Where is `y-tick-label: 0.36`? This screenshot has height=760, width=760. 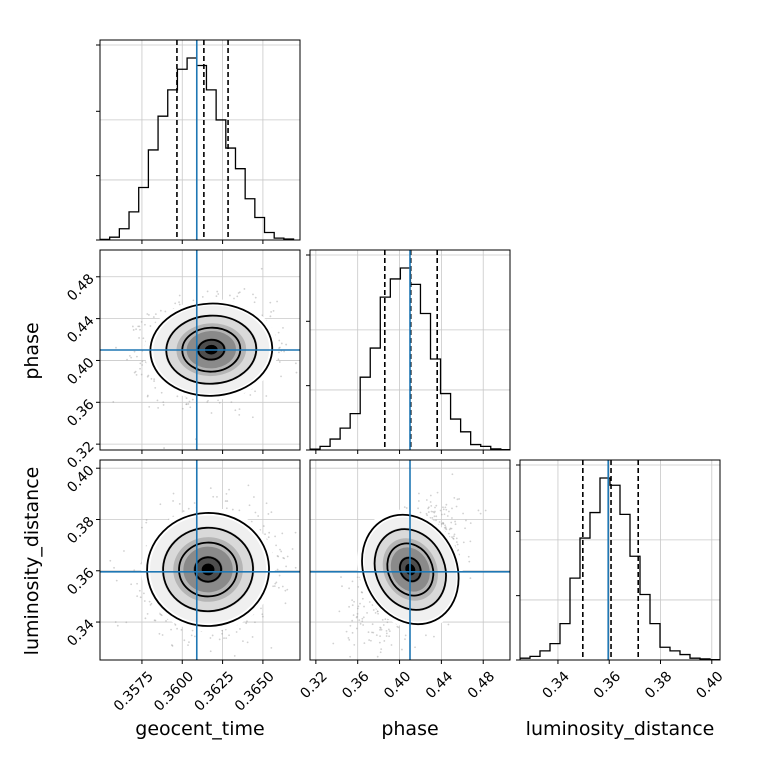
y-tick-label: 0.36 is located at coordinates (80, 581).